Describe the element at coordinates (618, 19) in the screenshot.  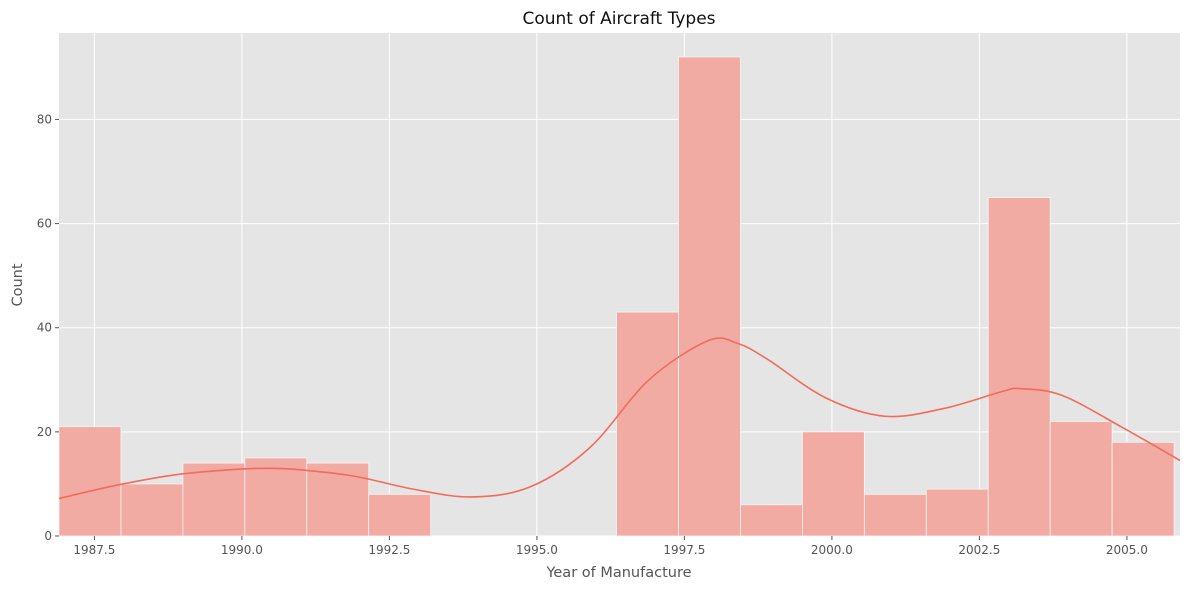
I see `chart-title: Count of Aircraft Types` at that location.